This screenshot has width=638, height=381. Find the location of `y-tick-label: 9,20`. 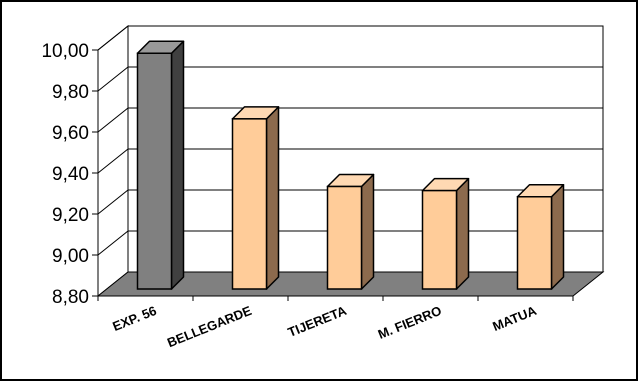

y-tick-label: 9,20 is located at coordinates (70, 215).